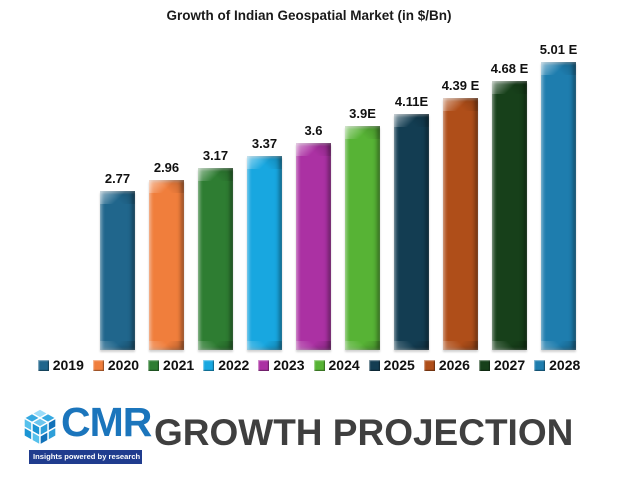 Image resolution: width=618 pixels, height=480 pixels. Describe the element at coordinates (106, 422) in the screenshot. I see `cmr-logo-text: CMR` at that location.